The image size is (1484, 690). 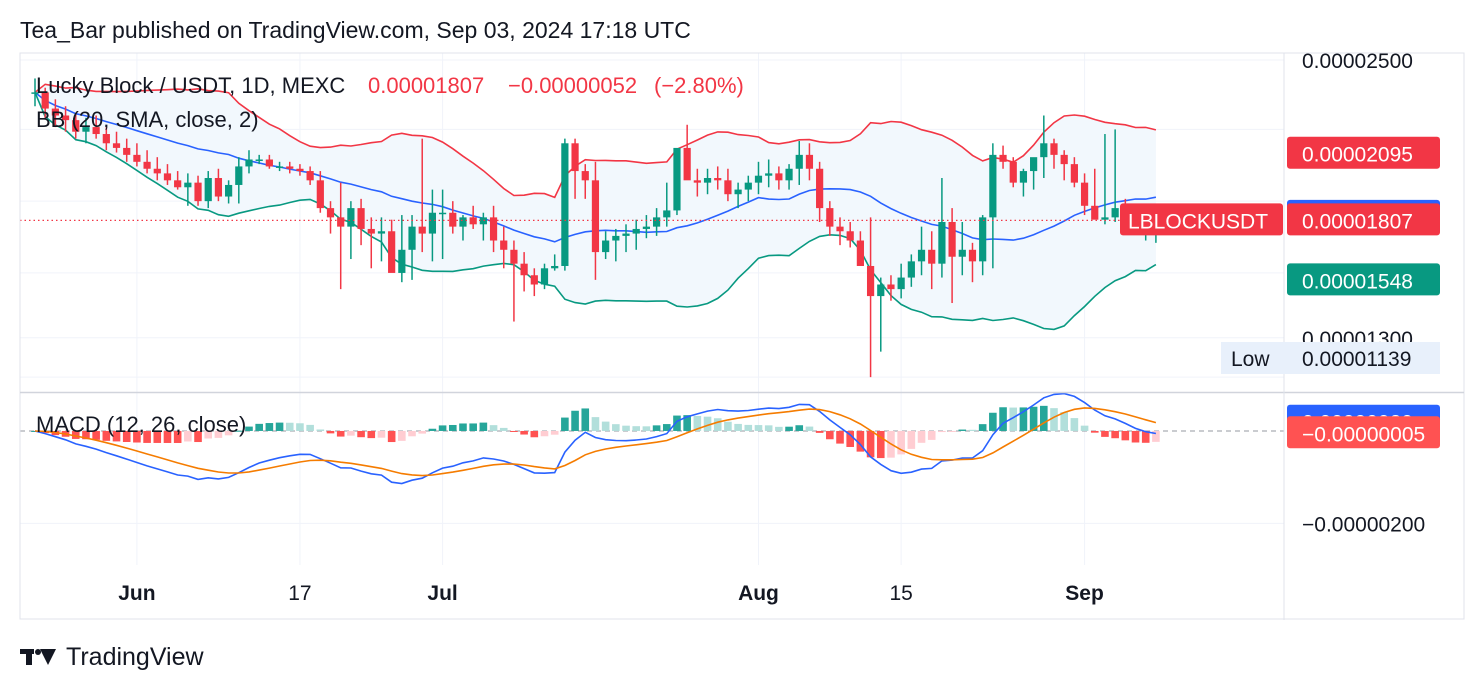 I want to click on low-label-tag: Low, so click(x=1250, y=359).